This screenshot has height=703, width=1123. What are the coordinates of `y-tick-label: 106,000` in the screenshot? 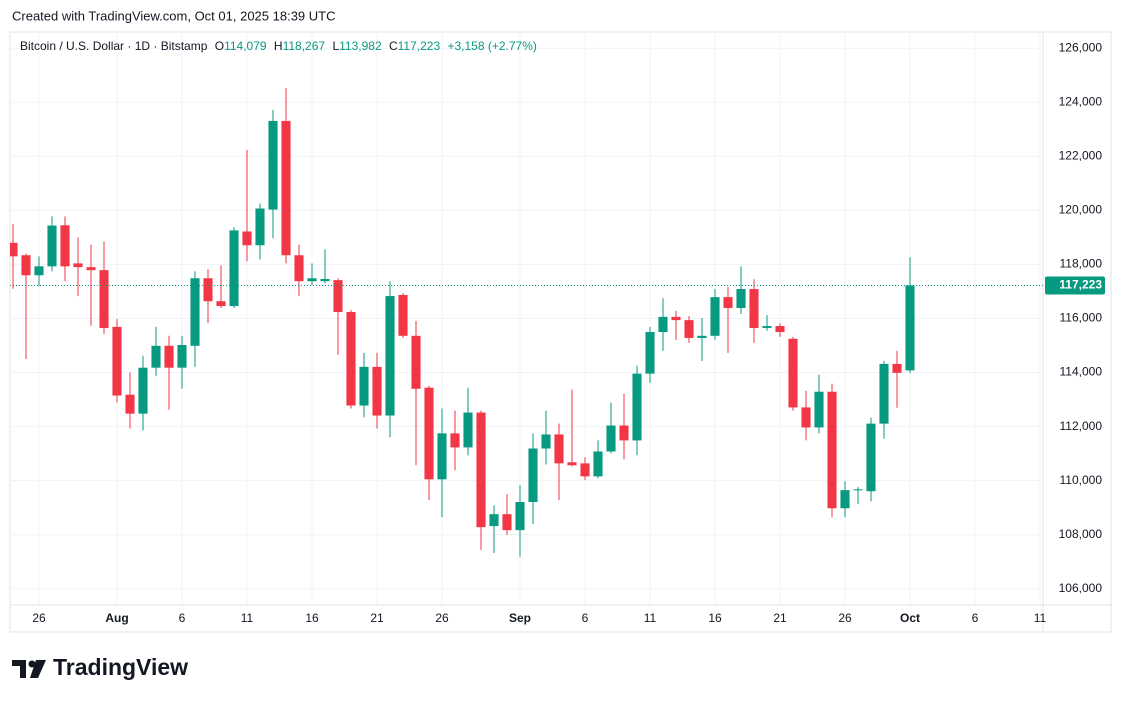 It's located at (1081, 588).